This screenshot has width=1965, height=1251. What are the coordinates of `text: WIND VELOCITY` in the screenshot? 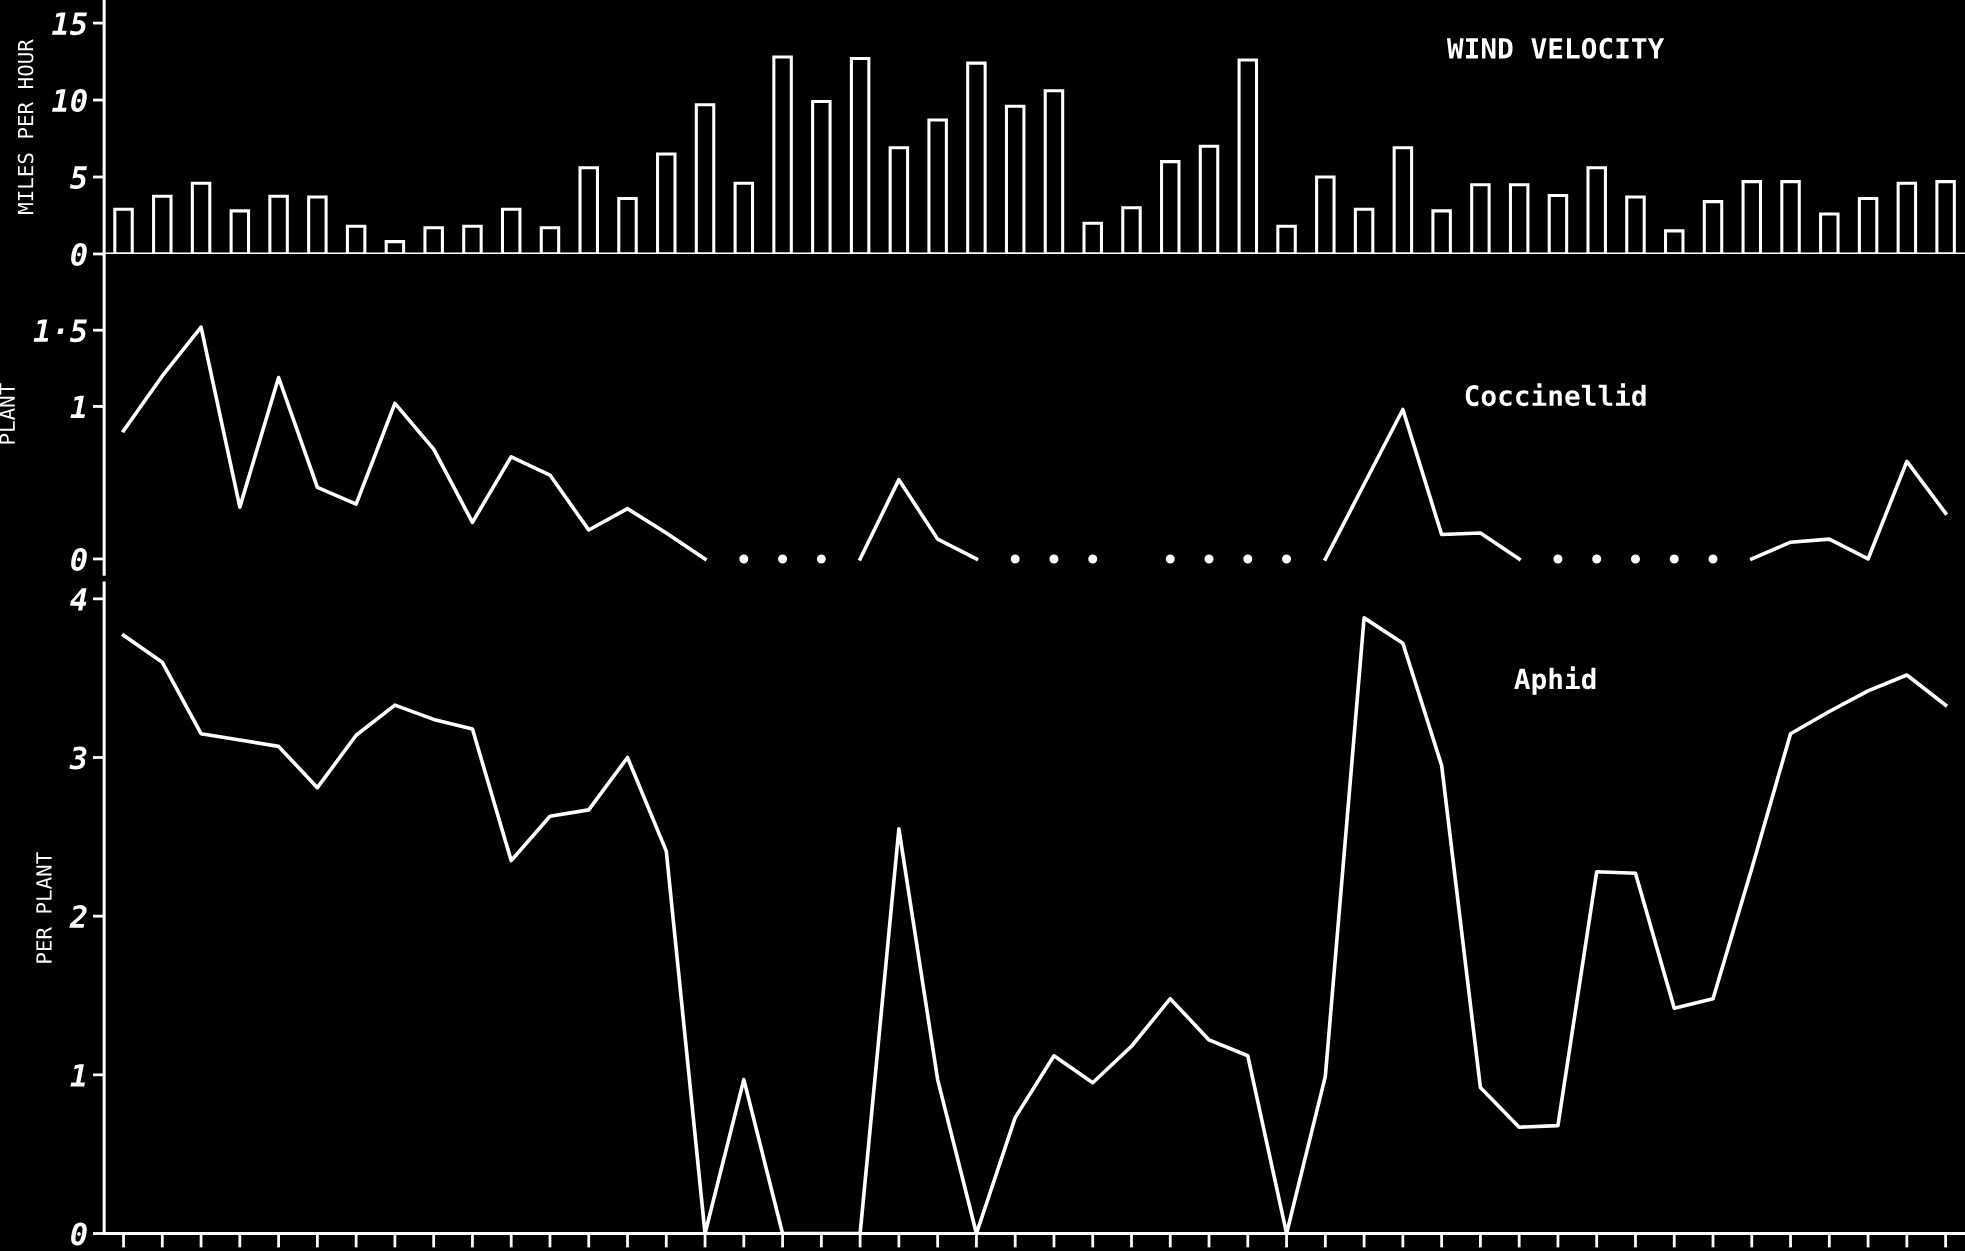 It's located at (1555, 48).